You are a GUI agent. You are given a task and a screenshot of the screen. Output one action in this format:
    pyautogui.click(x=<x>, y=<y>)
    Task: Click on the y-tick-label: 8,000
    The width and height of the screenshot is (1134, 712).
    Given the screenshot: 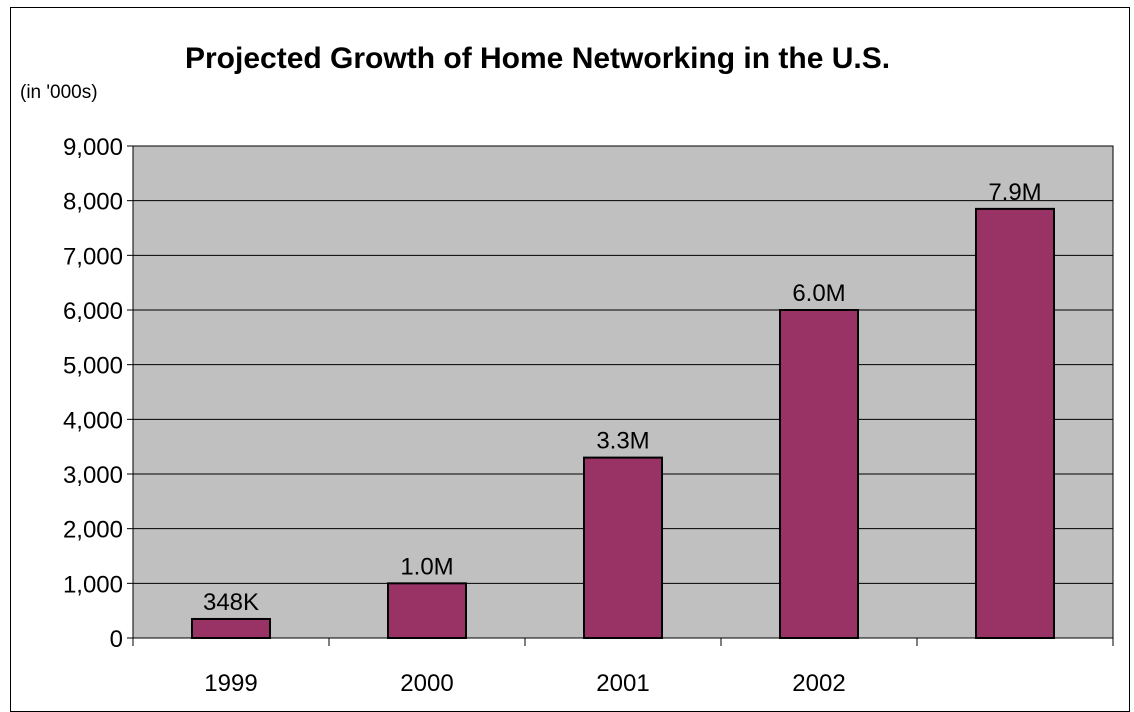 What is the action you would take?
    pyautogui.click(x=93, y=202)
    